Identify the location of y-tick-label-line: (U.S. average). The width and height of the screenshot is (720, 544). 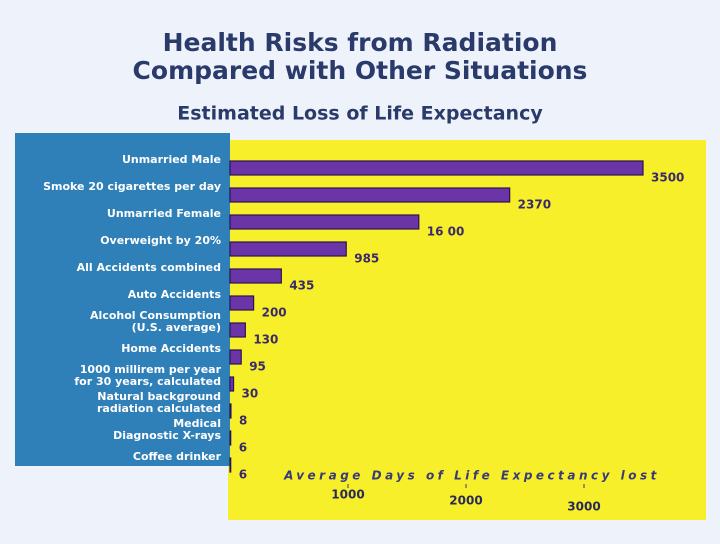
(176, 327).